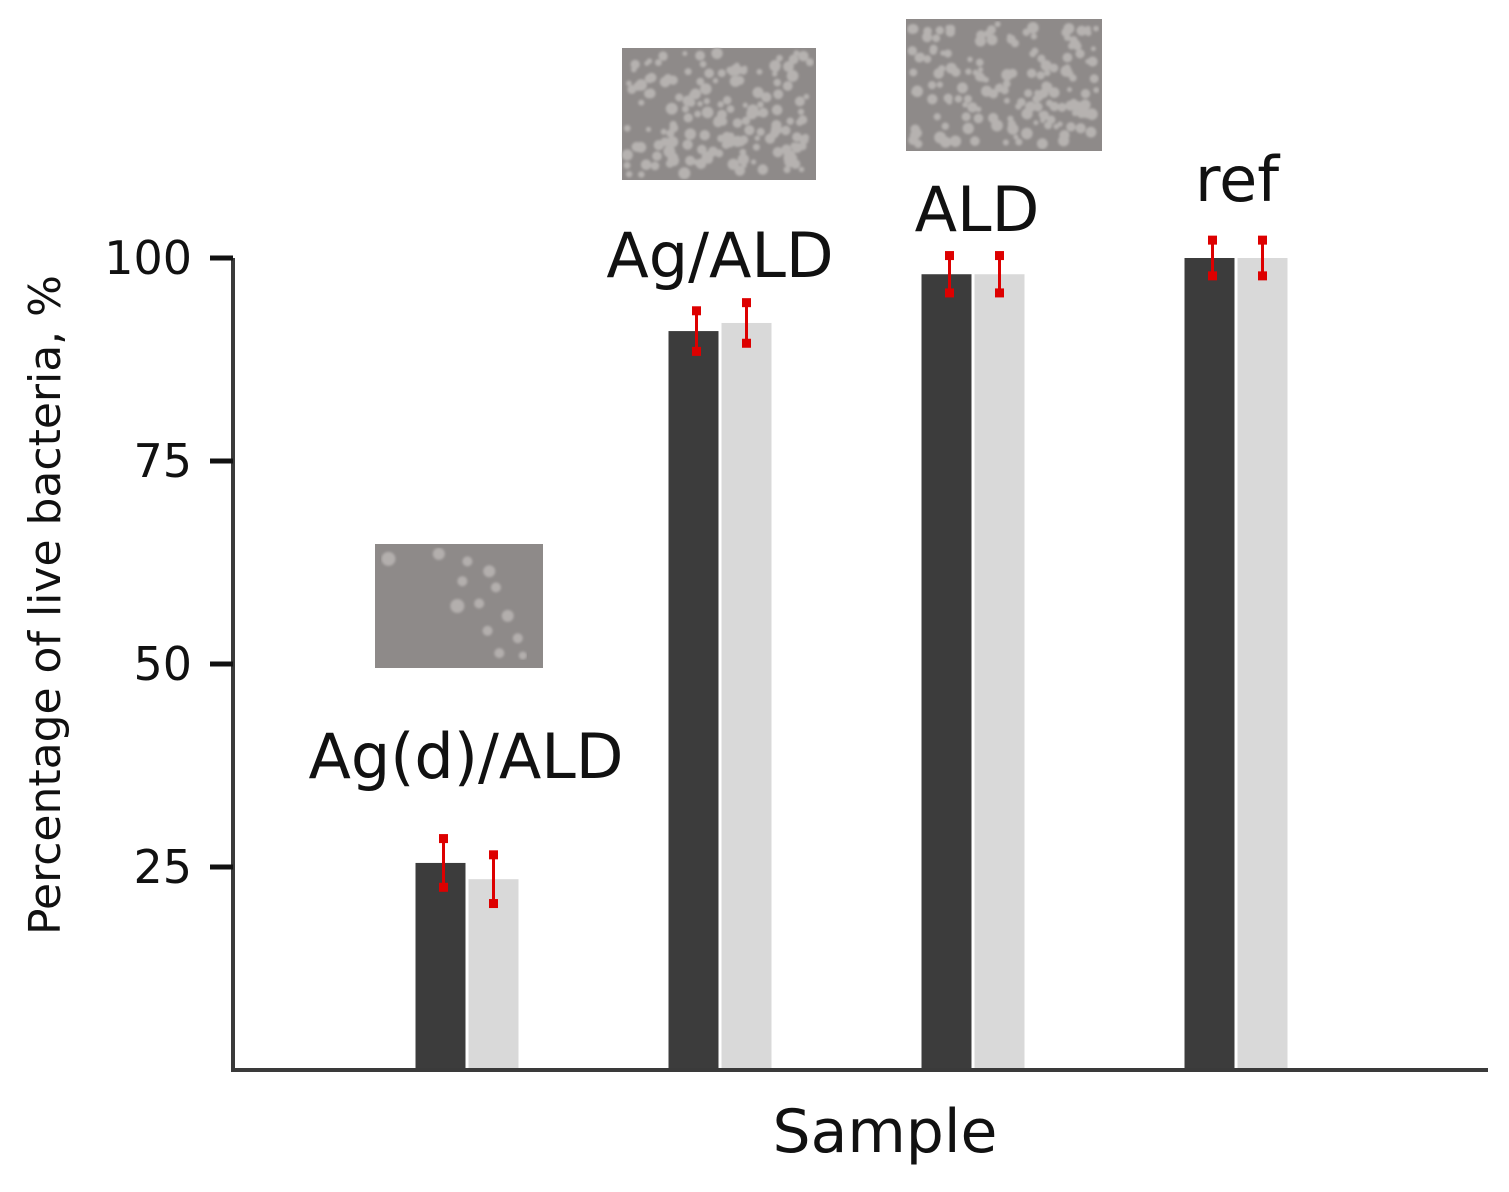 The image size is (1509, 1192). What do you see at coordinates (717, 113) in the screenshot?
I see `colonies` at bounding box center [717, 113].